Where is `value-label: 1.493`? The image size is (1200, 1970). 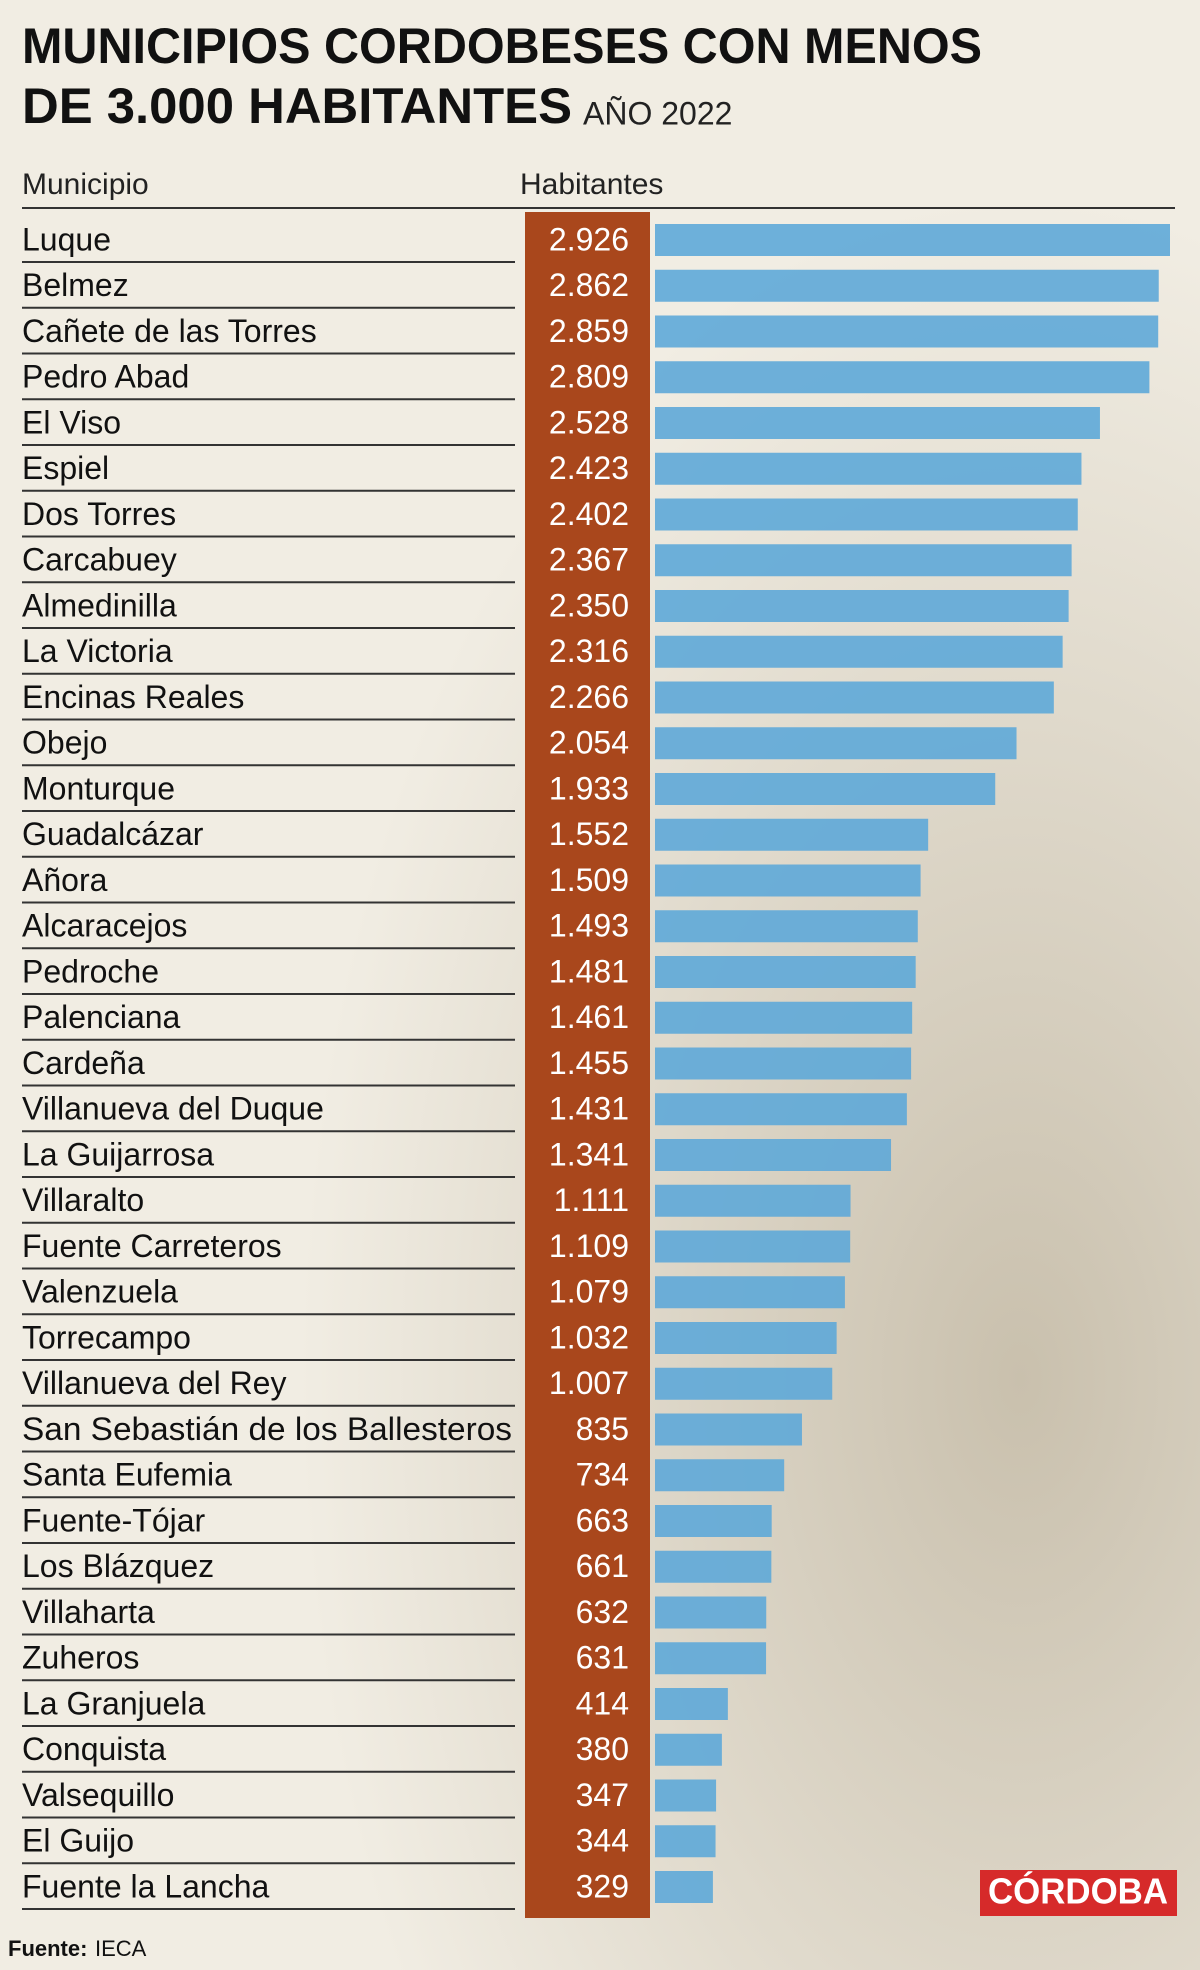
value-label: 1.493 is located at coordinates (589, 926).